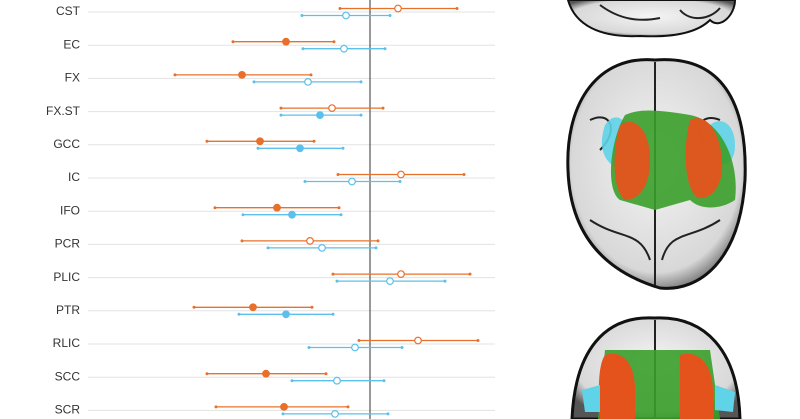 The height and width of the screenshot is (419, 800). Describe the element at coordinates (63, 111) in the screenshot. I see `y-tick-label: FX.ST` at that location.